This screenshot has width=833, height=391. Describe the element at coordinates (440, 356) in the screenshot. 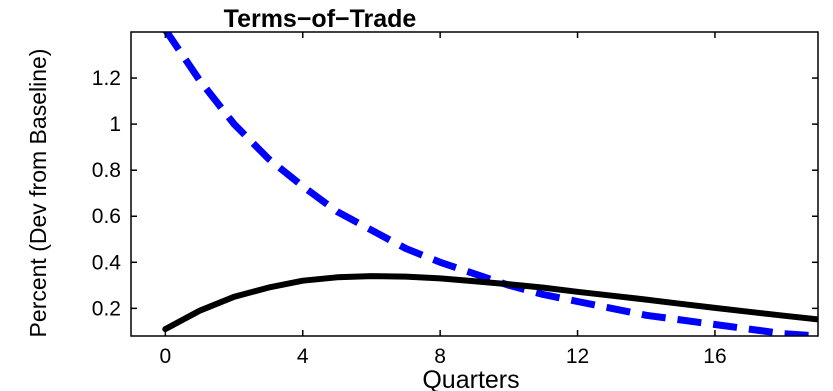

I see `x-tick-label: 8` at that location.